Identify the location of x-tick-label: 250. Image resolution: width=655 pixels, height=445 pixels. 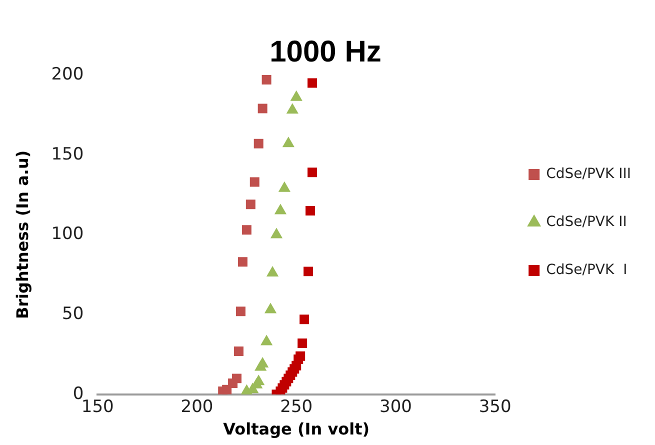
(296, 407).